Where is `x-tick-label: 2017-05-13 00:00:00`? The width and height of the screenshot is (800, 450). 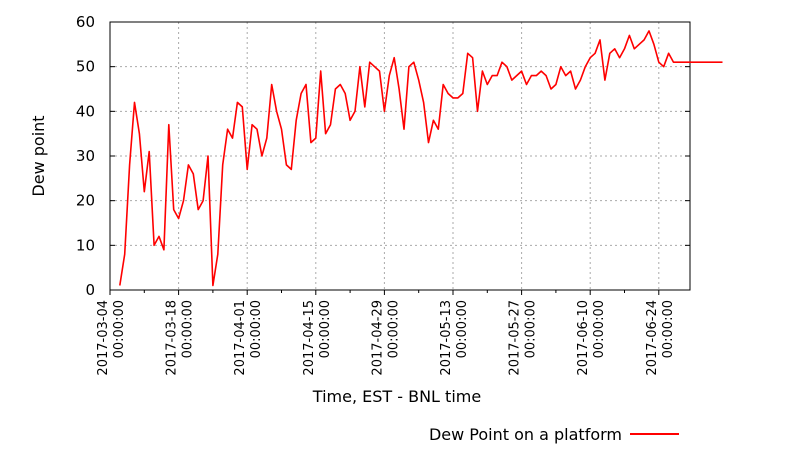
x-tick-label: 2017-05-13 00:00:00 is located at coordinates (454, 338).